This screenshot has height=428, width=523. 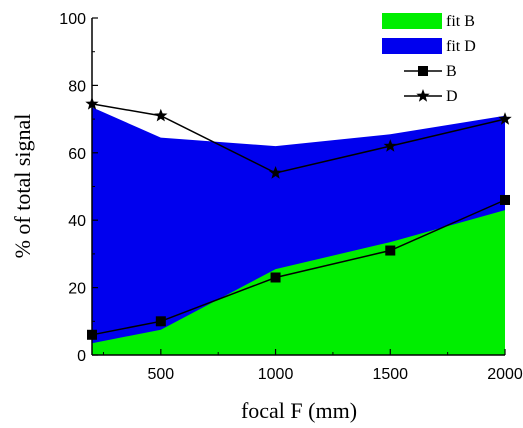 I want to click on y-tick-label: 80, so click(x=77, y=86).